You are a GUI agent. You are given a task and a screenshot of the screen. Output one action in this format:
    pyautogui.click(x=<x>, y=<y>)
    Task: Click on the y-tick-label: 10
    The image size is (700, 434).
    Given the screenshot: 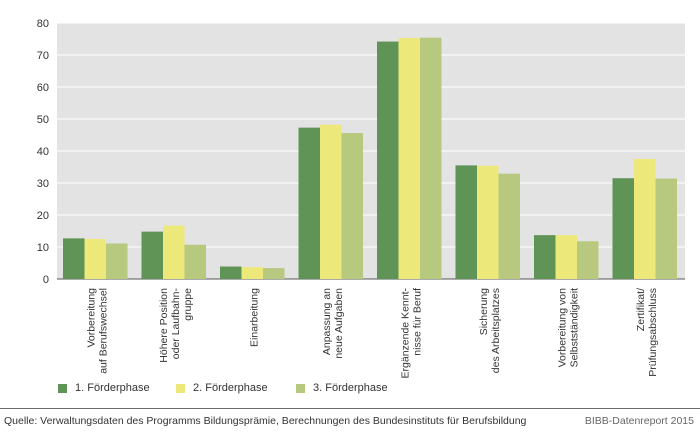 What is the action you would take?
    pyautogui.click(x=43, y=248)
    